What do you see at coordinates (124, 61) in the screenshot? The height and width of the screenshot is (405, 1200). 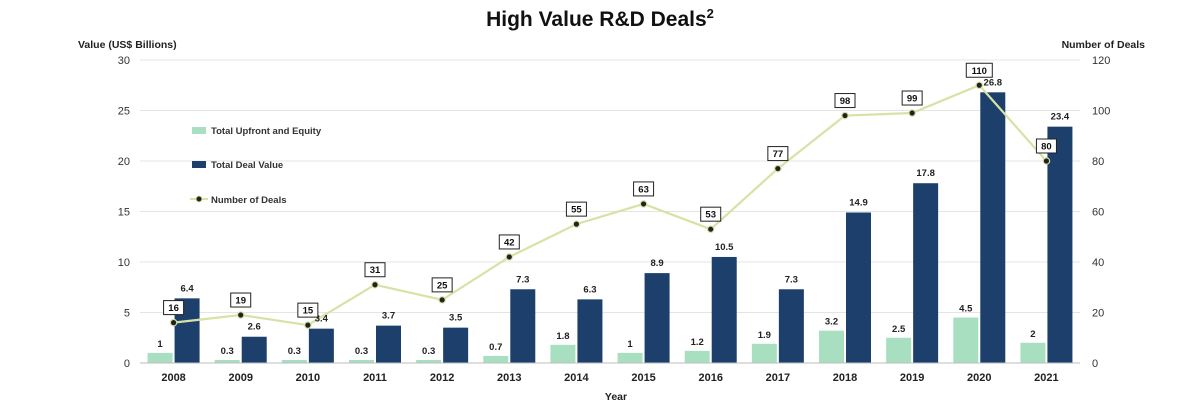 I see `y-tick-label: 30` at bounding box center [124, 61].